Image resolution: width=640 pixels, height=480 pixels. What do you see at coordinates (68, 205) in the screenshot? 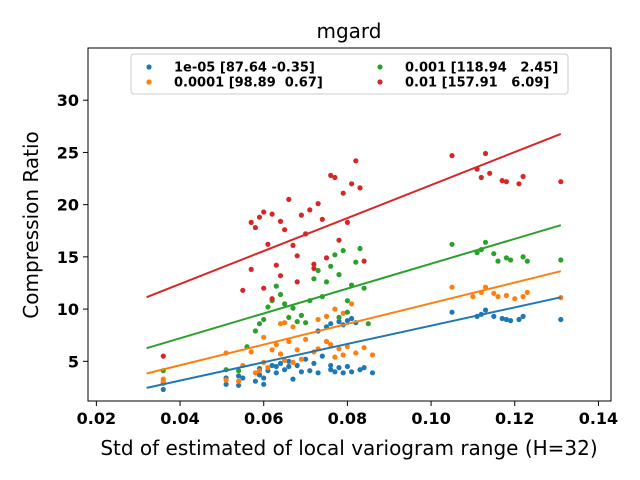
I see `y-tick-label-3: 20` at bounding box center [68, 205].